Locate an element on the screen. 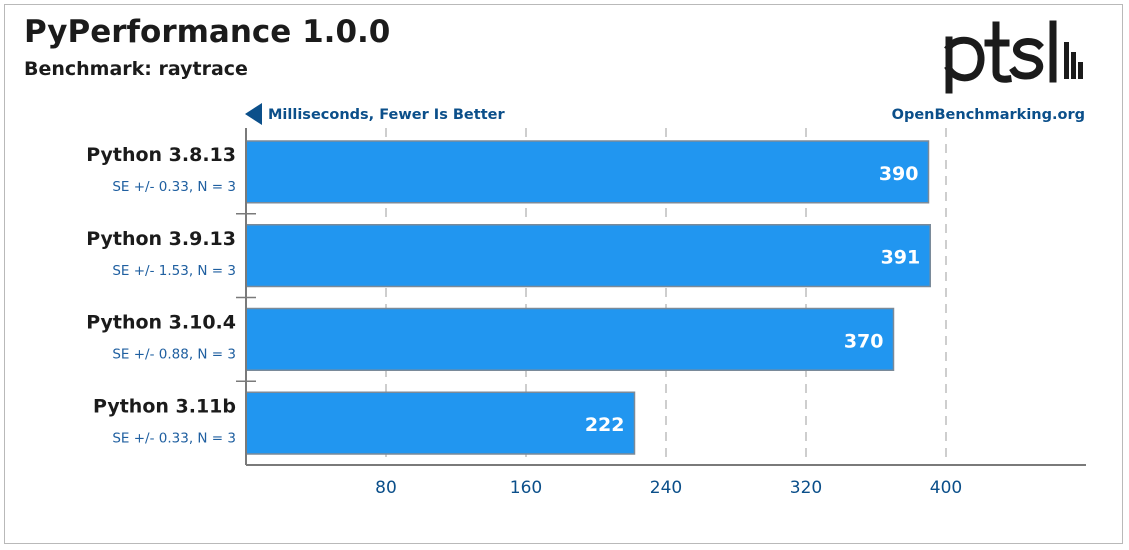  category-label: Python 3.10.4 is located at coordinates (161, 323).